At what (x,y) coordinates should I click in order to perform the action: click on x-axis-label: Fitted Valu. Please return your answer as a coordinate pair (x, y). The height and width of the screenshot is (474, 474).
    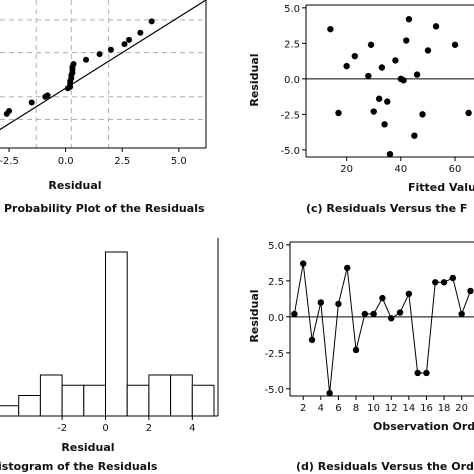
    Looking at the image, I should click on (441, 187).